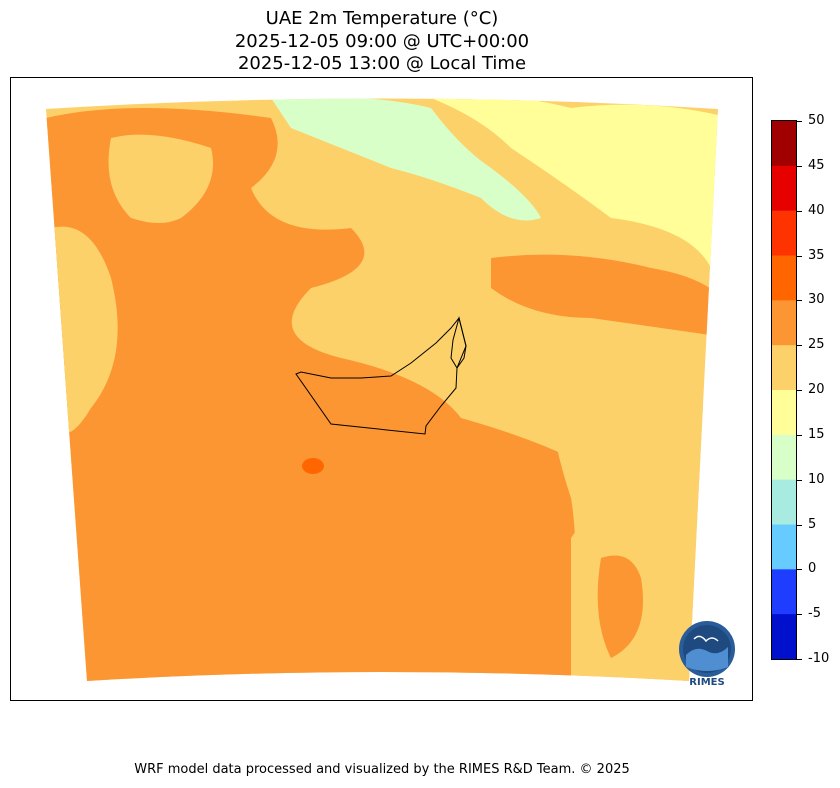 The width and height of the screenshot is (840, 788). I want to click on colorbar-tick-label: 50, so click(816, 120).